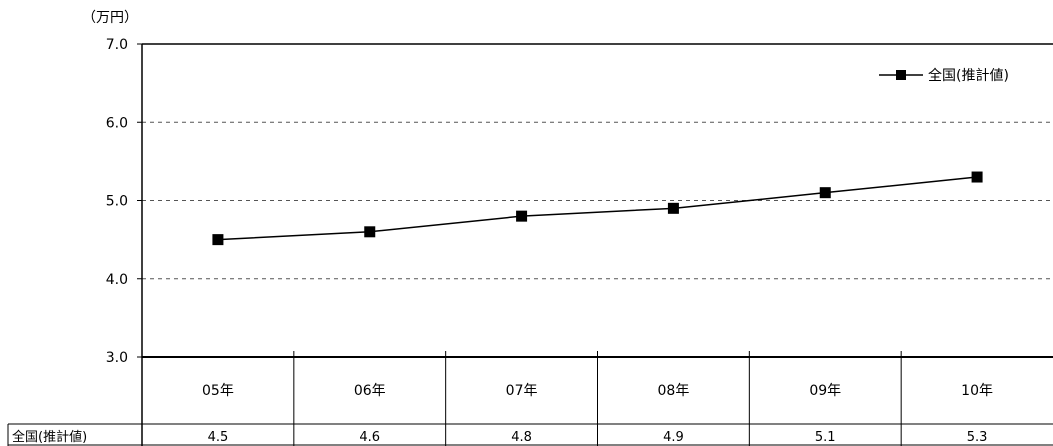 The image size is (1053, 446). I want to click on table-value-cell: 4.5, so click(218, 437).